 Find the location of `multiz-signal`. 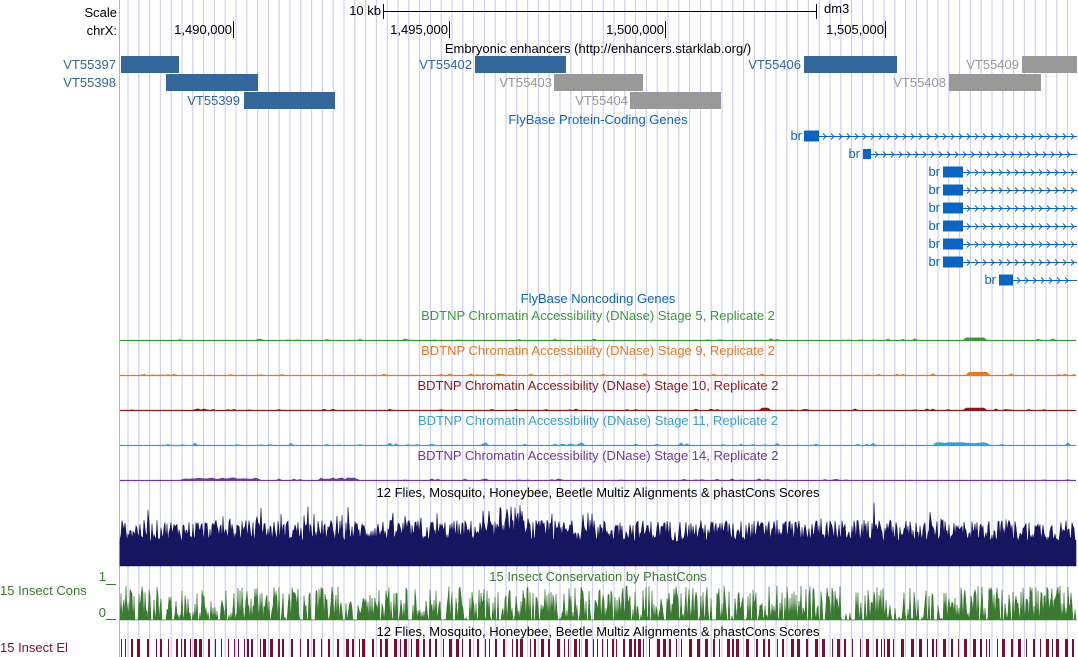

multiz-signal is located at coordinates (598, 534).